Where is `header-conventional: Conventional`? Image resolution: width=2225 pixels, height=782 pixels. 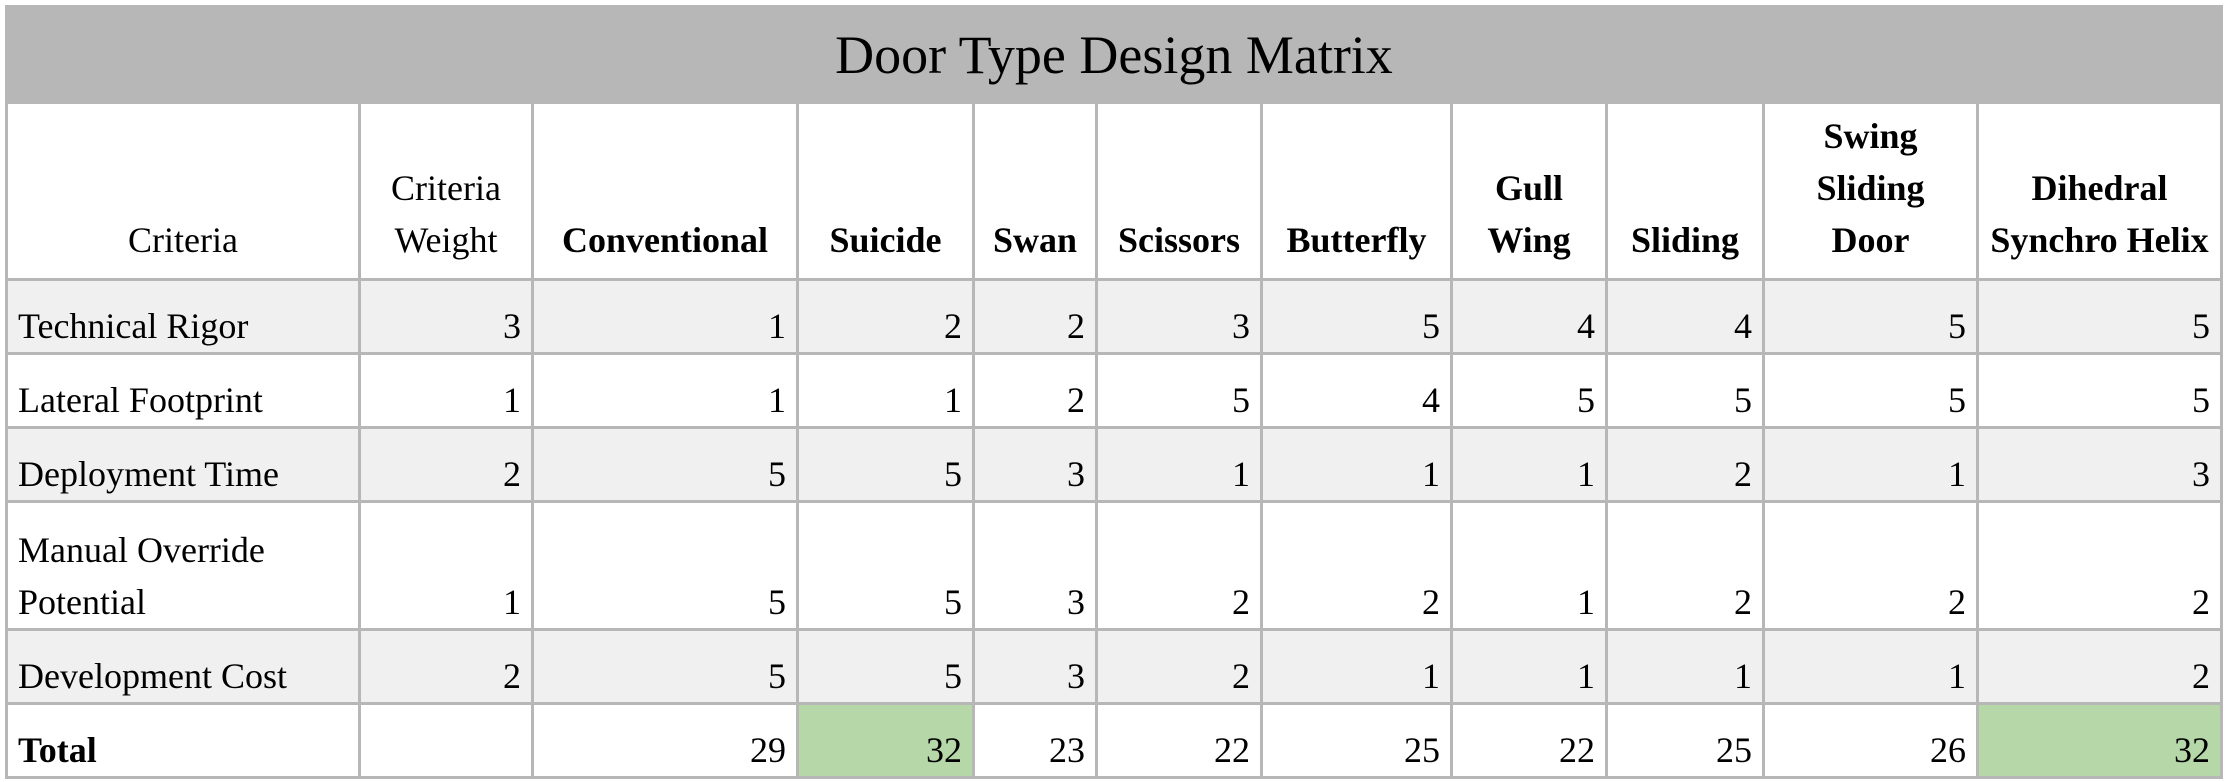
header-conventional: Conventional is located at coordinates (665, 191).